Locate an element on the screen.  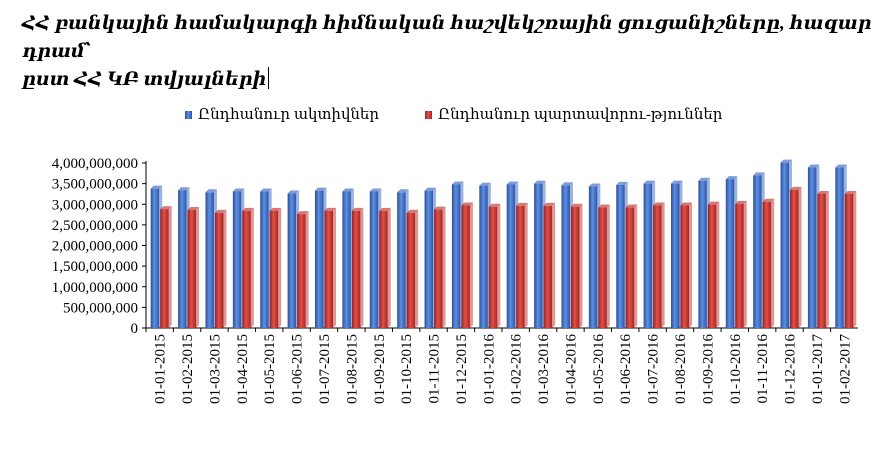
legend-label: Ընդհանուր ակտիվներ is located at coordinates (288, 115).